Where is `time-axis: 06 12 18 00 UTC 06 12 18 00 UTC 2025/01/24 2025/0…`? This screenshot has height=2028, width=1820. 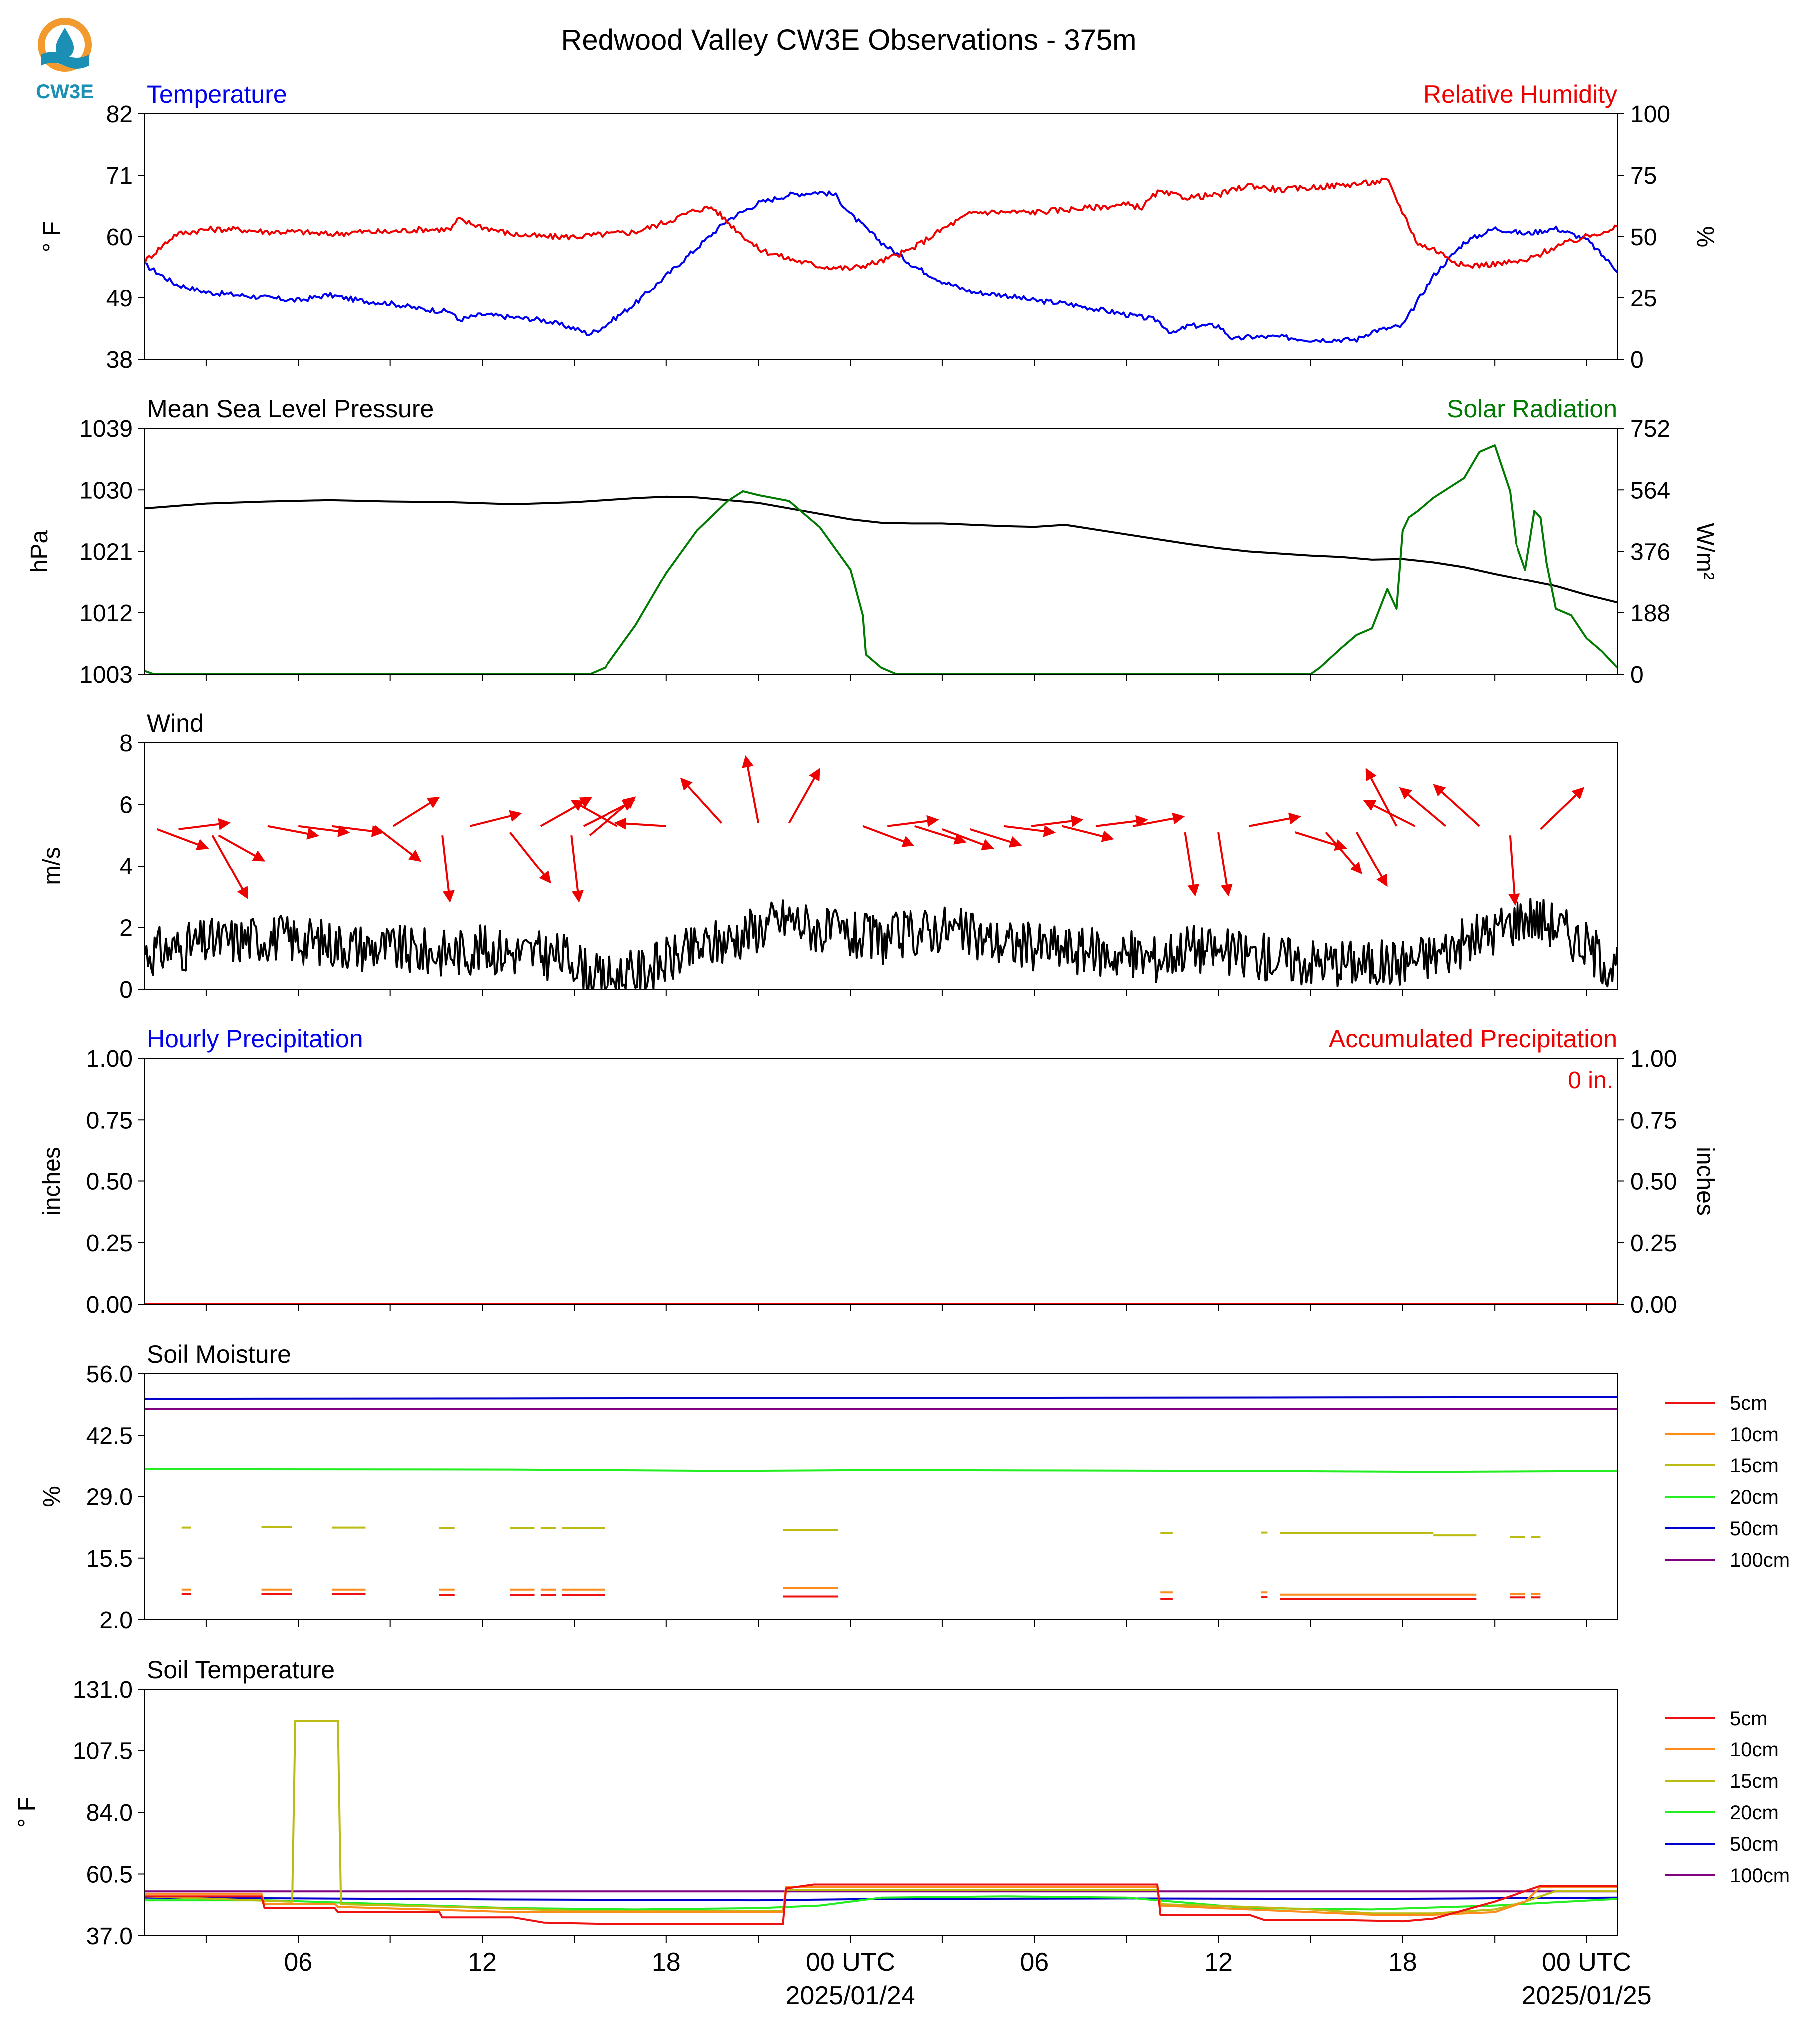 time-axis: 06 12 18 00 UTC 06 12 18 00 UTC 2025/01/24 2025/0… is located at coordinates (967, 1979).